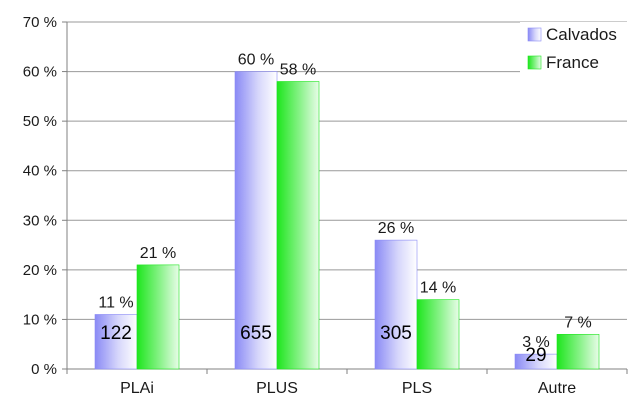  Describe the element at coordinates (417, 388) in the screenshot. I see `x-tick-label: PLS` at that location.